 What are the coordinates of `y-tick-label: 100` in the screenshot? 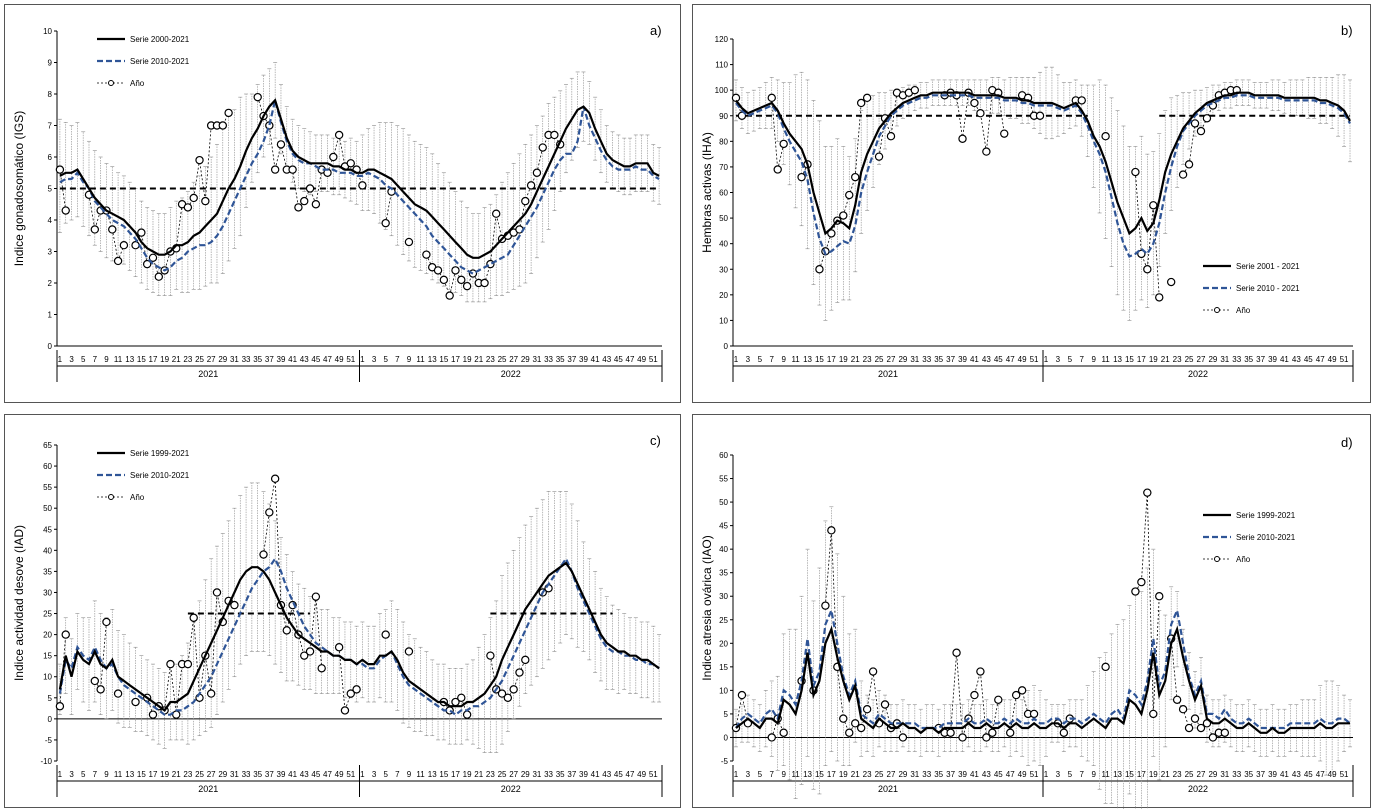 It's located at (722, 90).